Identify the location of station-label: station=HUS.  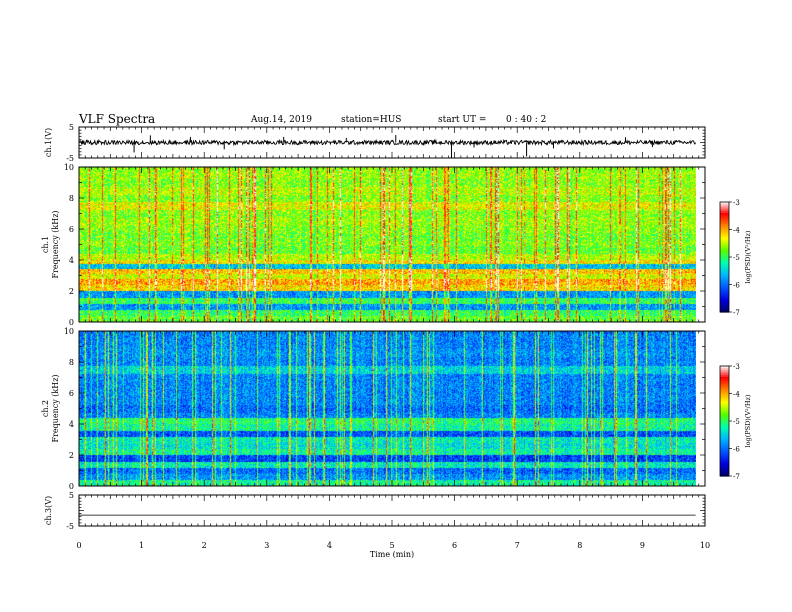
(371, 120).